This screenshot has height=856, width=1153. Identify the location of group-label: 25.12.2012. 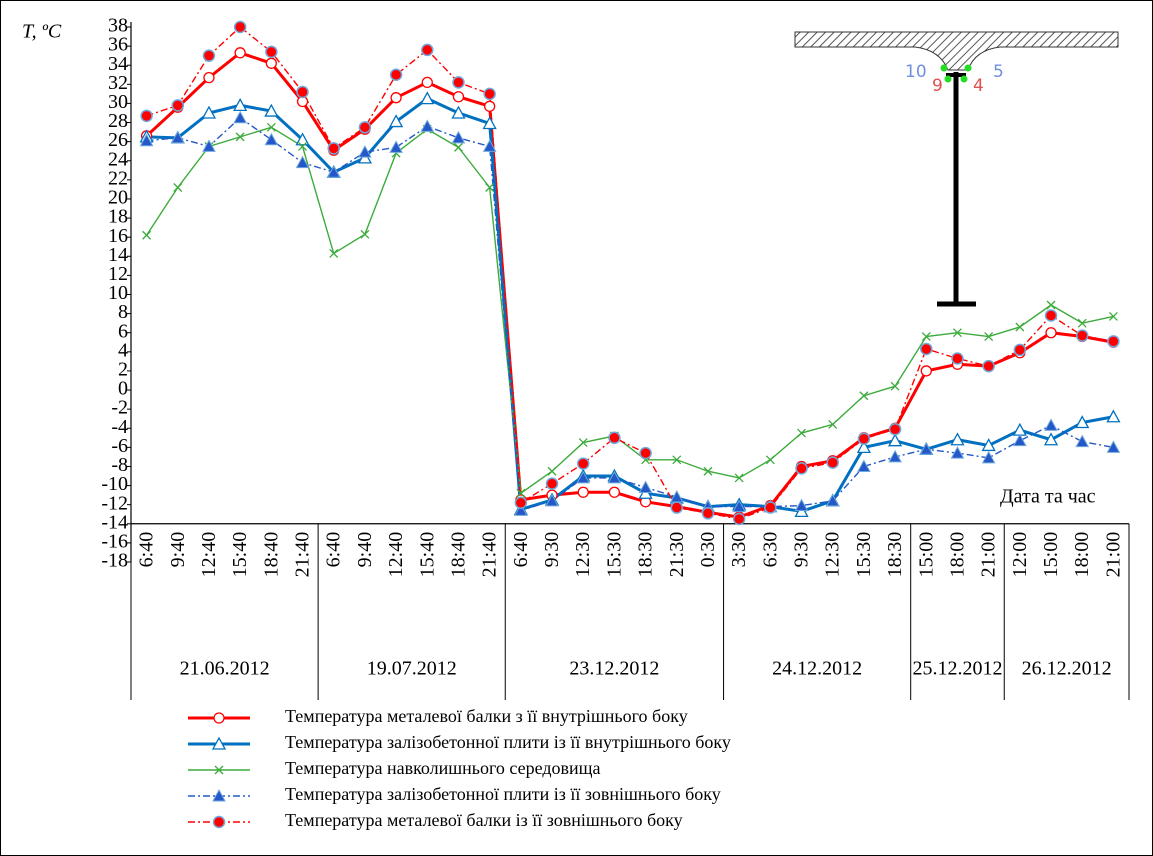
(957, 669).